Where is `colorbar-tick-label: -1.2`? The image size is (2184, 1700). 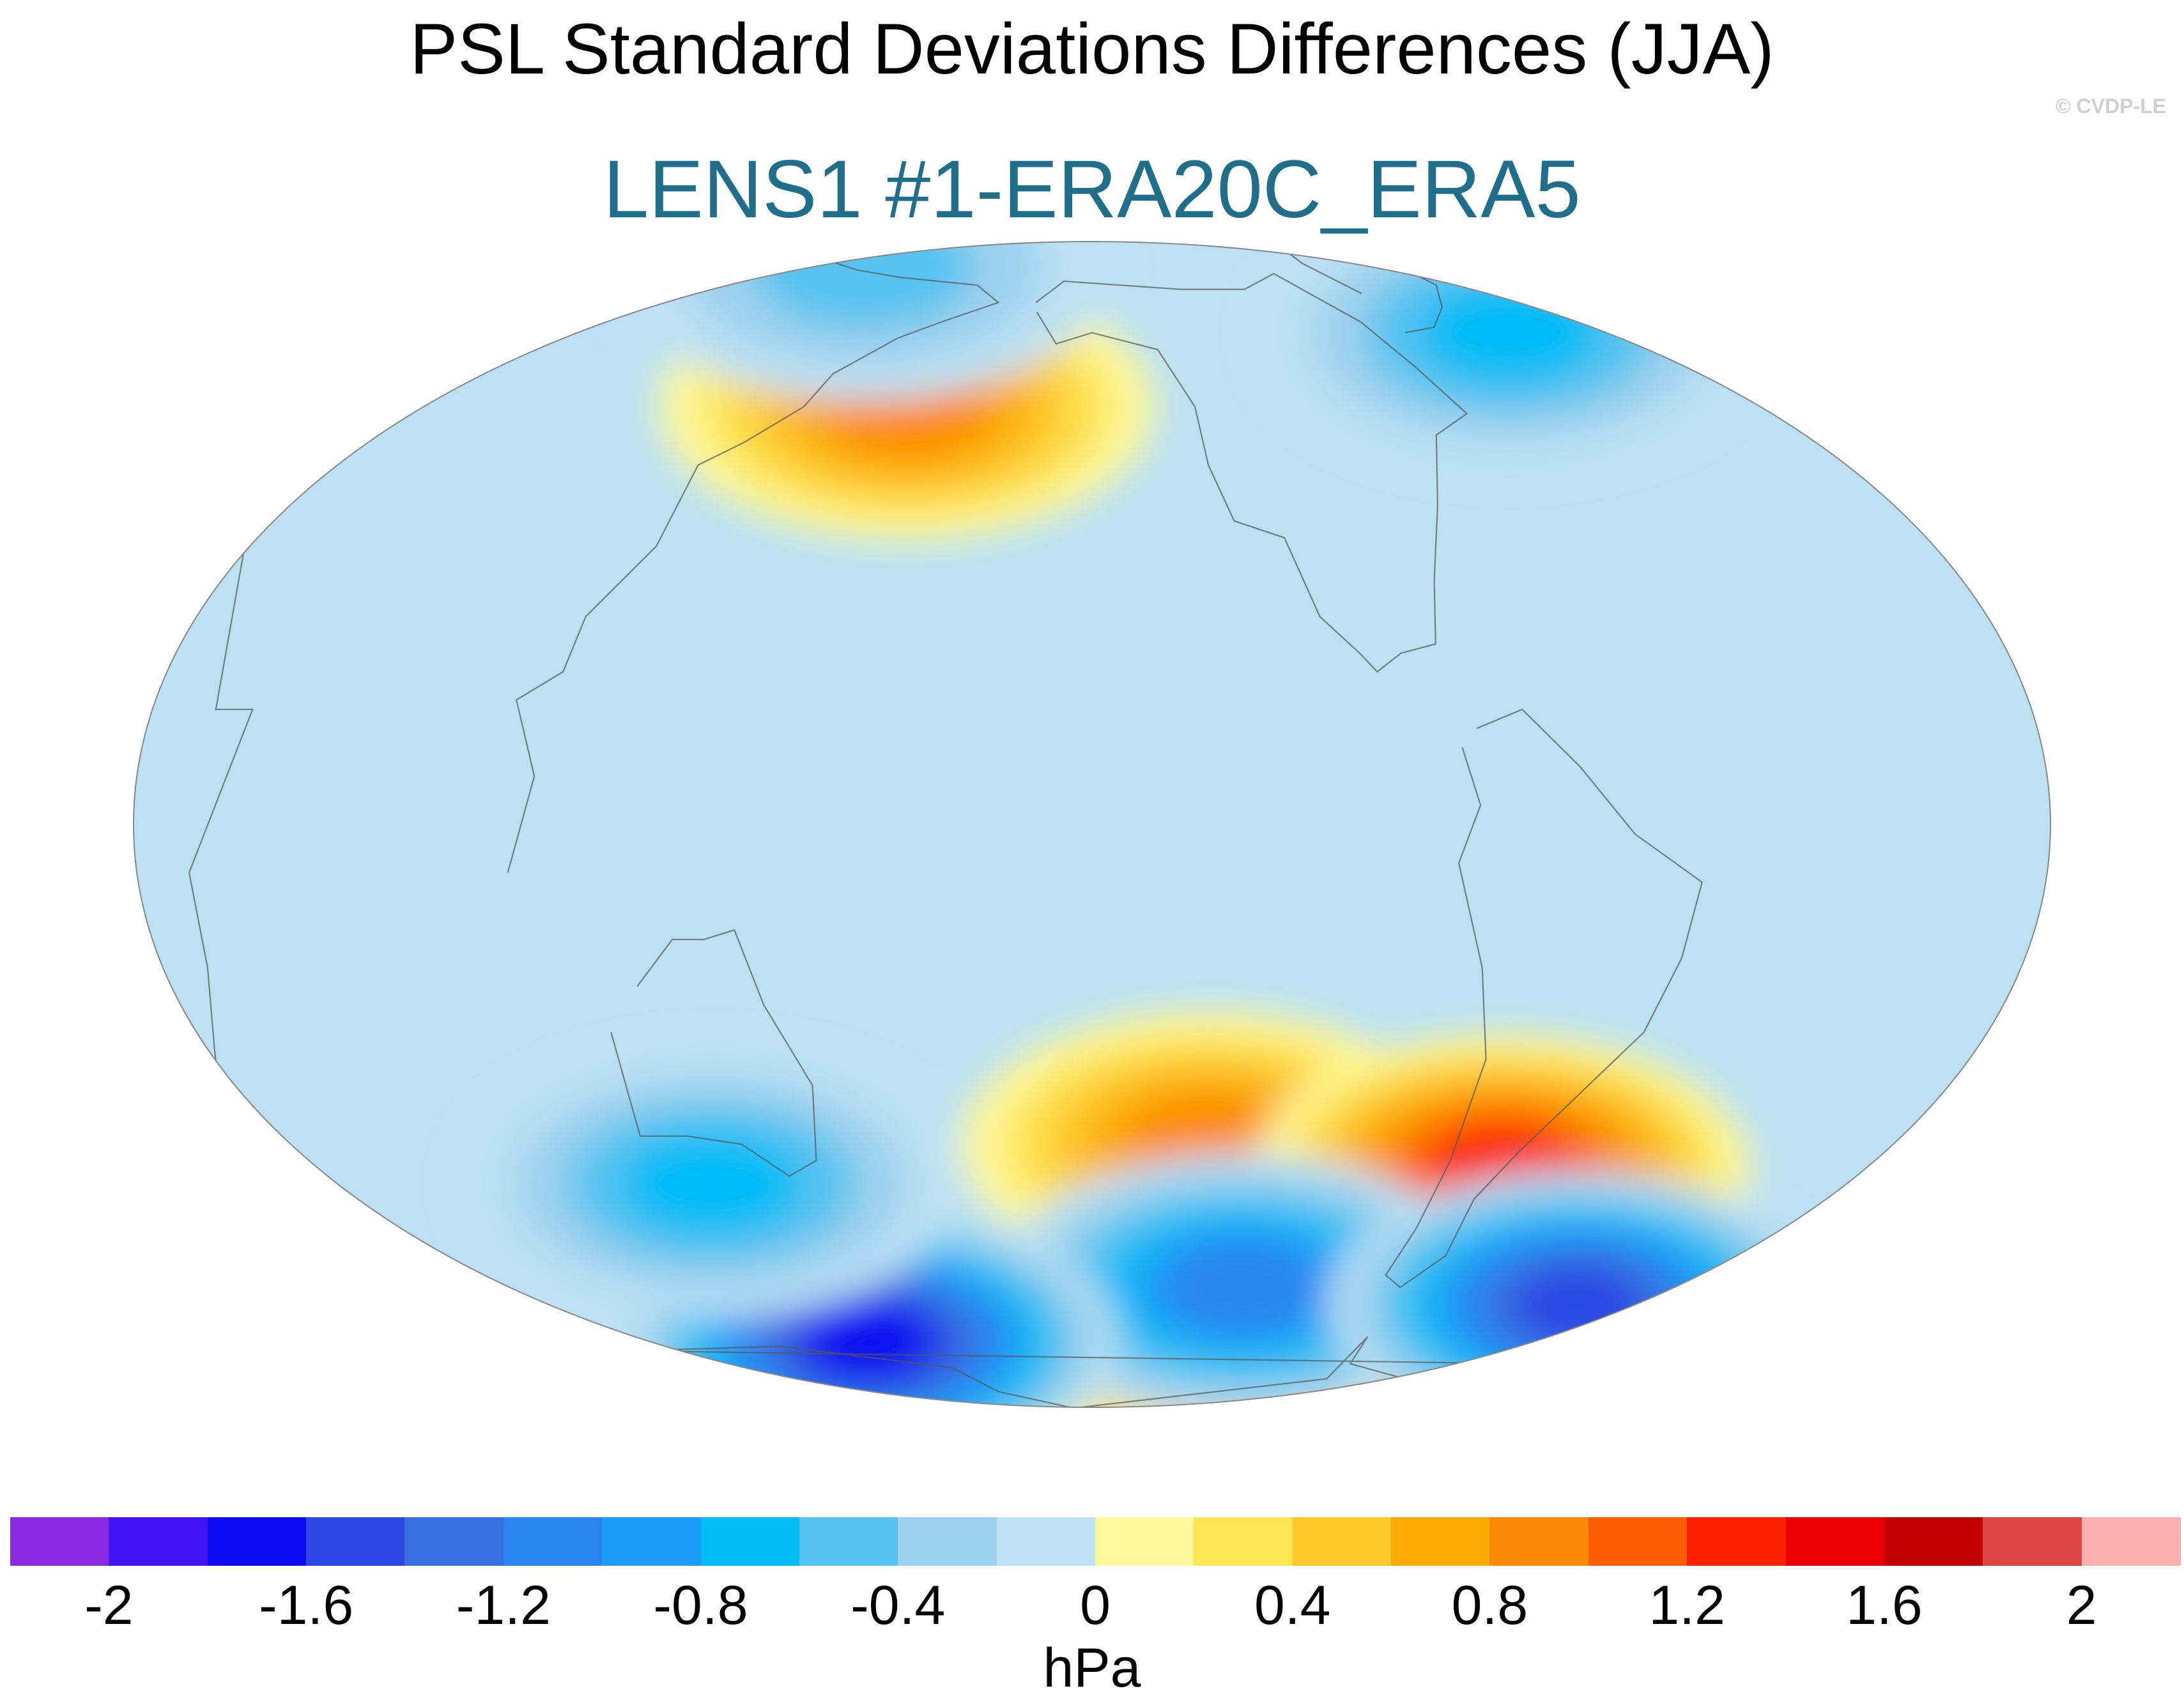
colorbar-tick-label: -1.2 is located at coordinates (503, 1605).